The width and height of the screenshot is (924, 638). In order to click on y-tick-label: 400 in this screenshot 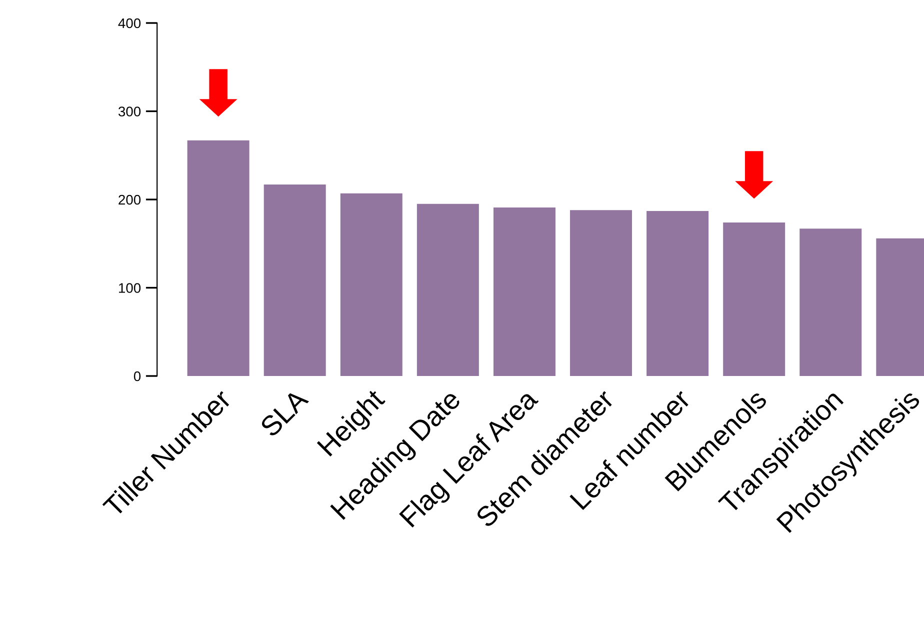, I will do `click(129, 23)`.